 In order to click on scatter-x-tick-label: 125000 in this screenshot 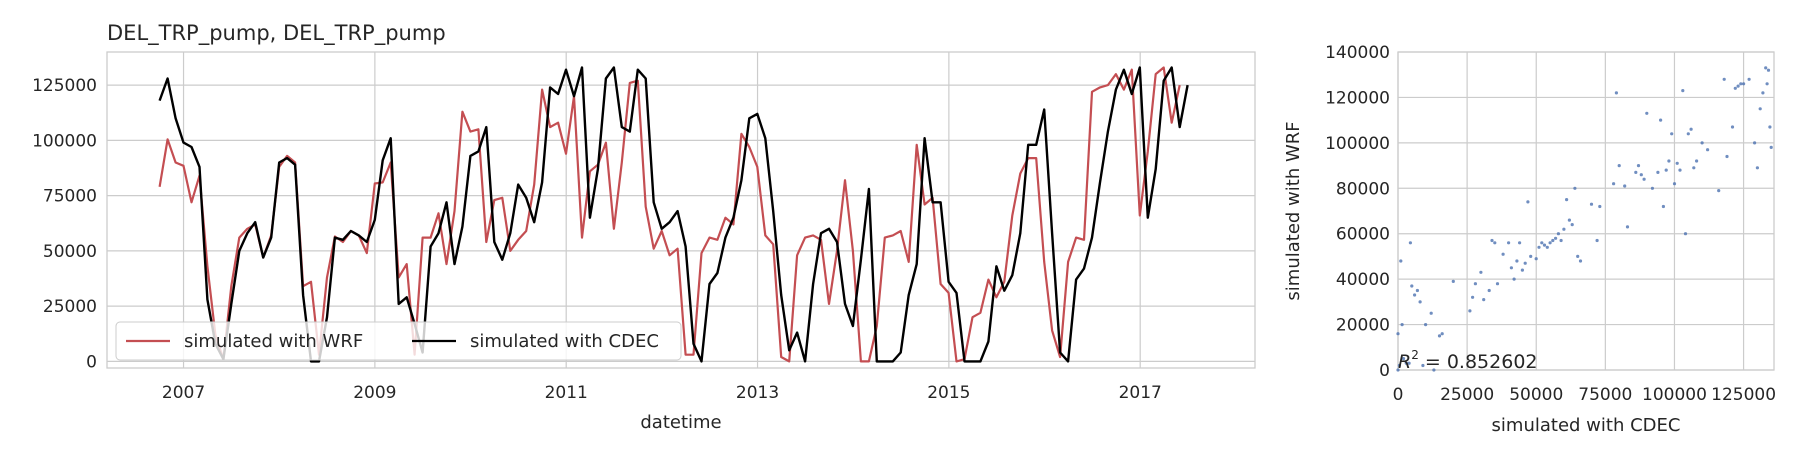, I will do `click(1743, 395)`.